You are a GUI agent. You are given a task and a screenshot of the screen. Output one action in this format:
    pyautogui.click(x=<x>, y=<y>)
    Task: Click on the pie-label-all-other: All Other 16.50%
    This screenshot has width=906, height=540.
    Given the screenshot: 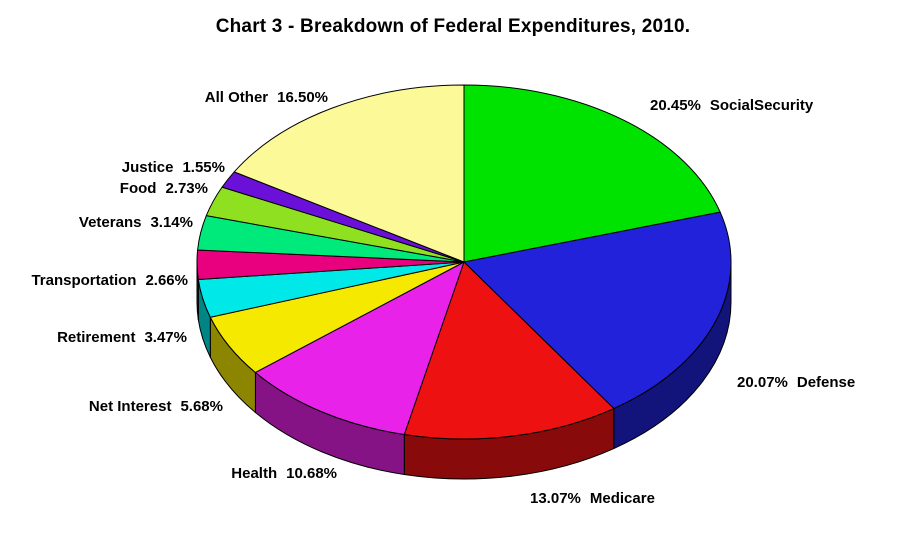 What is the action you would take?
    pyautogui.click(x=266, y=97)
    